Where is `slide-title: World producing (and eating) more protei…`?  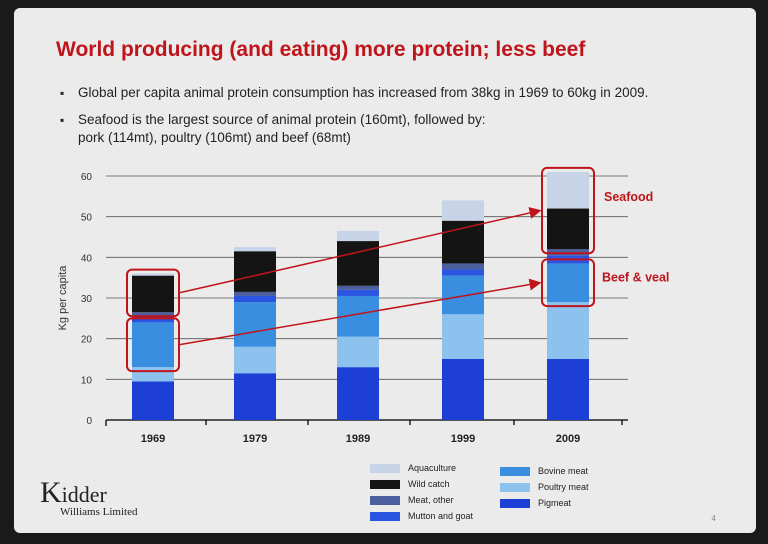 slide-title: World producing (and eating) more protei… is located at coordinates (321, 49).